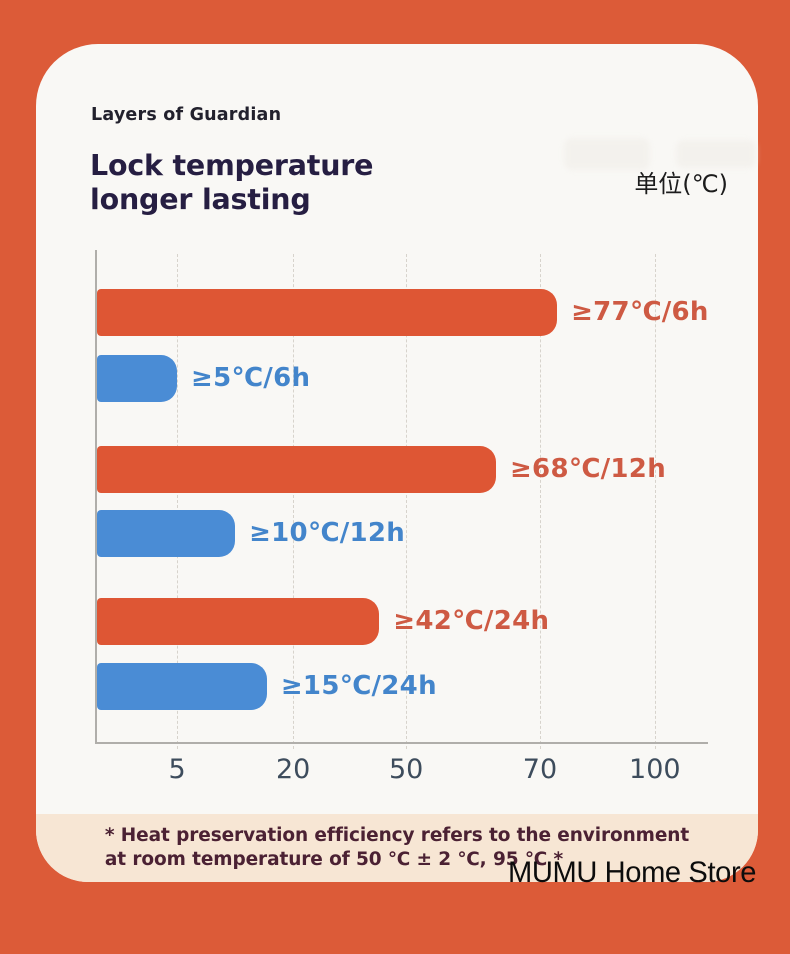 The image size is (790, 954). Describe the element at coordinates (327, 533) in the screenshot. I see `bar-value-label: ≥10℃/12h` at that location.